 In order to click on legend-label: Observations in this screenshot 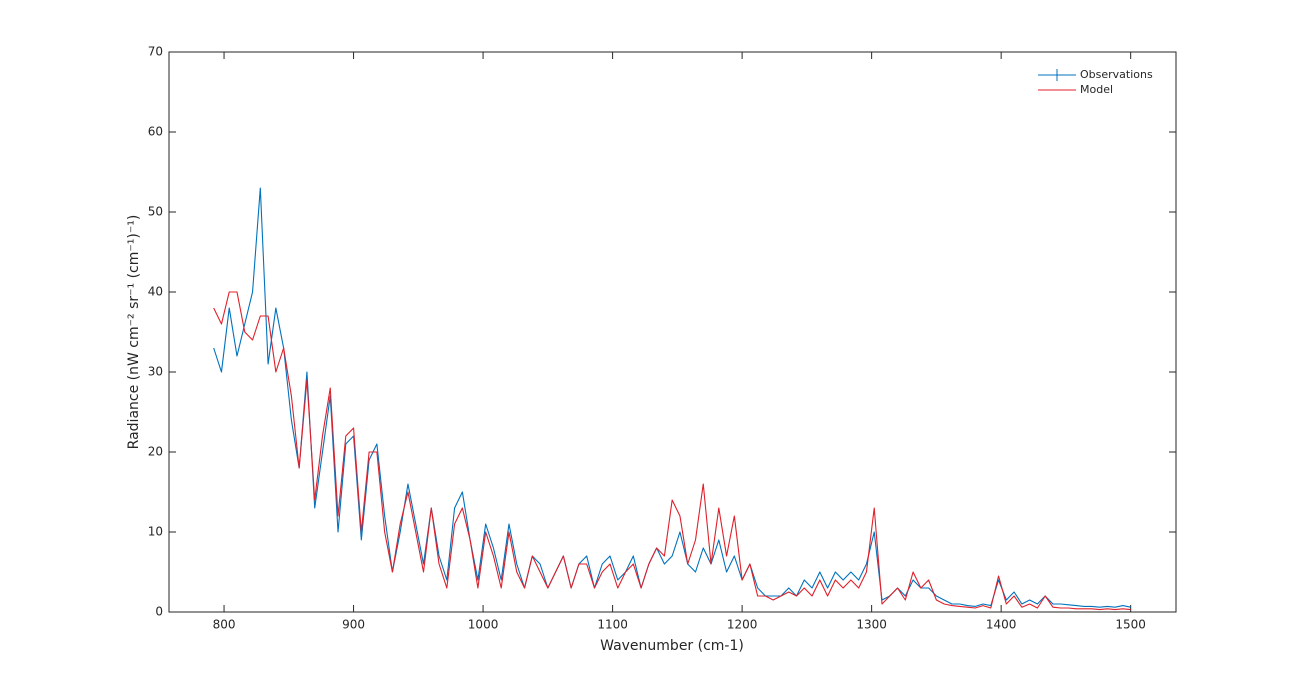, I will do `click(1116, 74)`.